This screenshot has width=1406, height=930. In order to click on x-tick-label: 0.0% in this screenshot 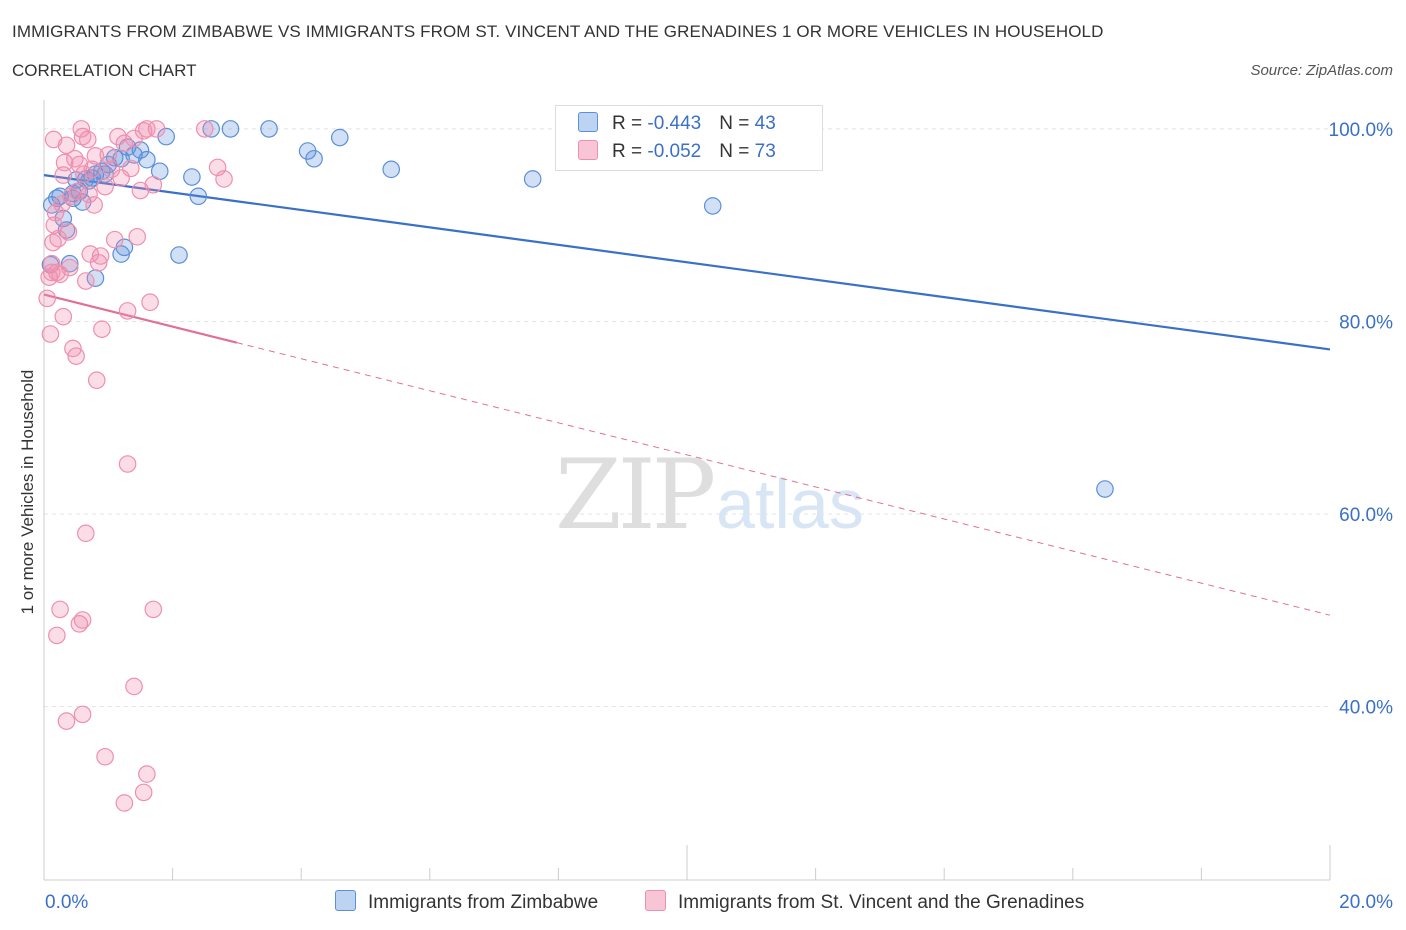, I will do `click(66, 902)`.